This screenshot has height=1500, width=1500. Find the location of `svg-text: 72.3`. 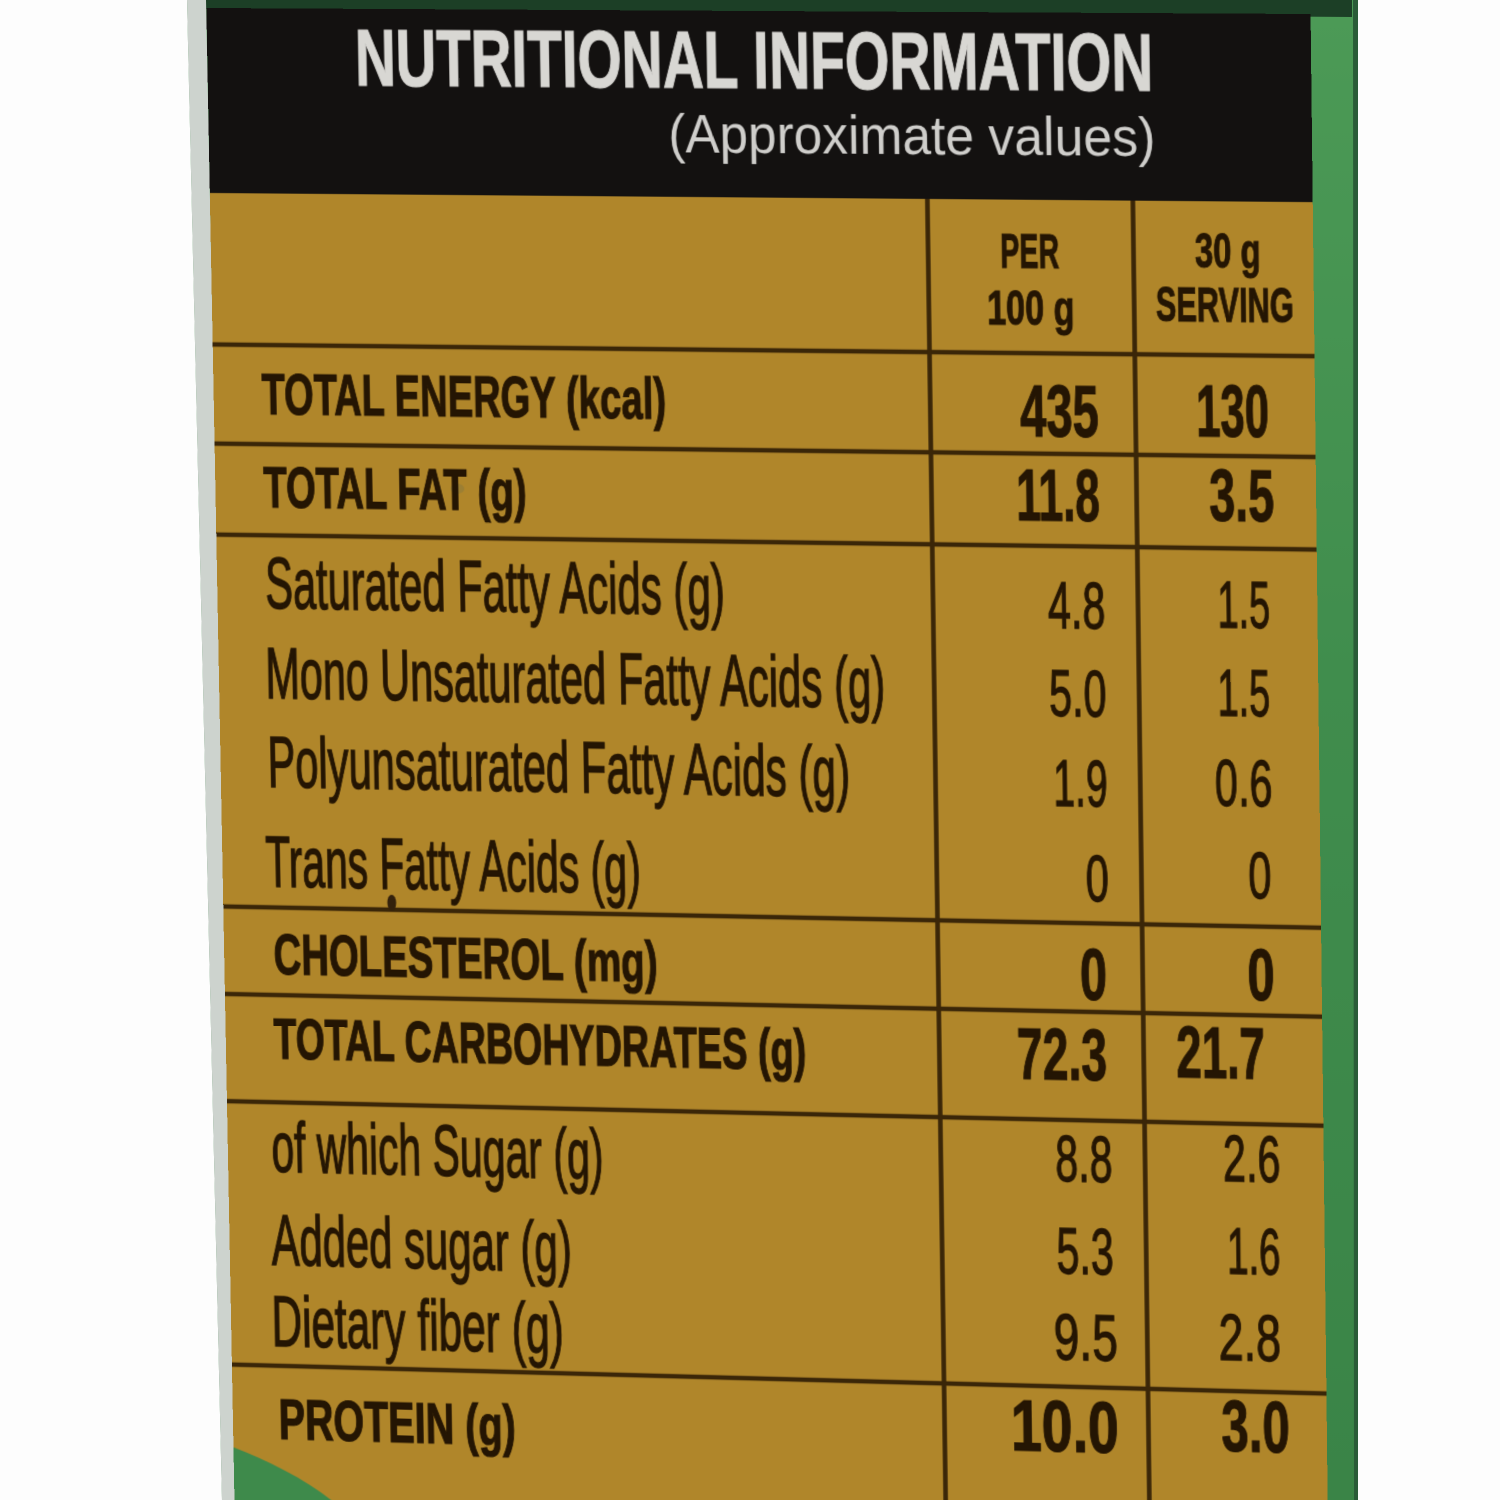

svg-text: 72.3 is located at coordinates (1061, 1055).